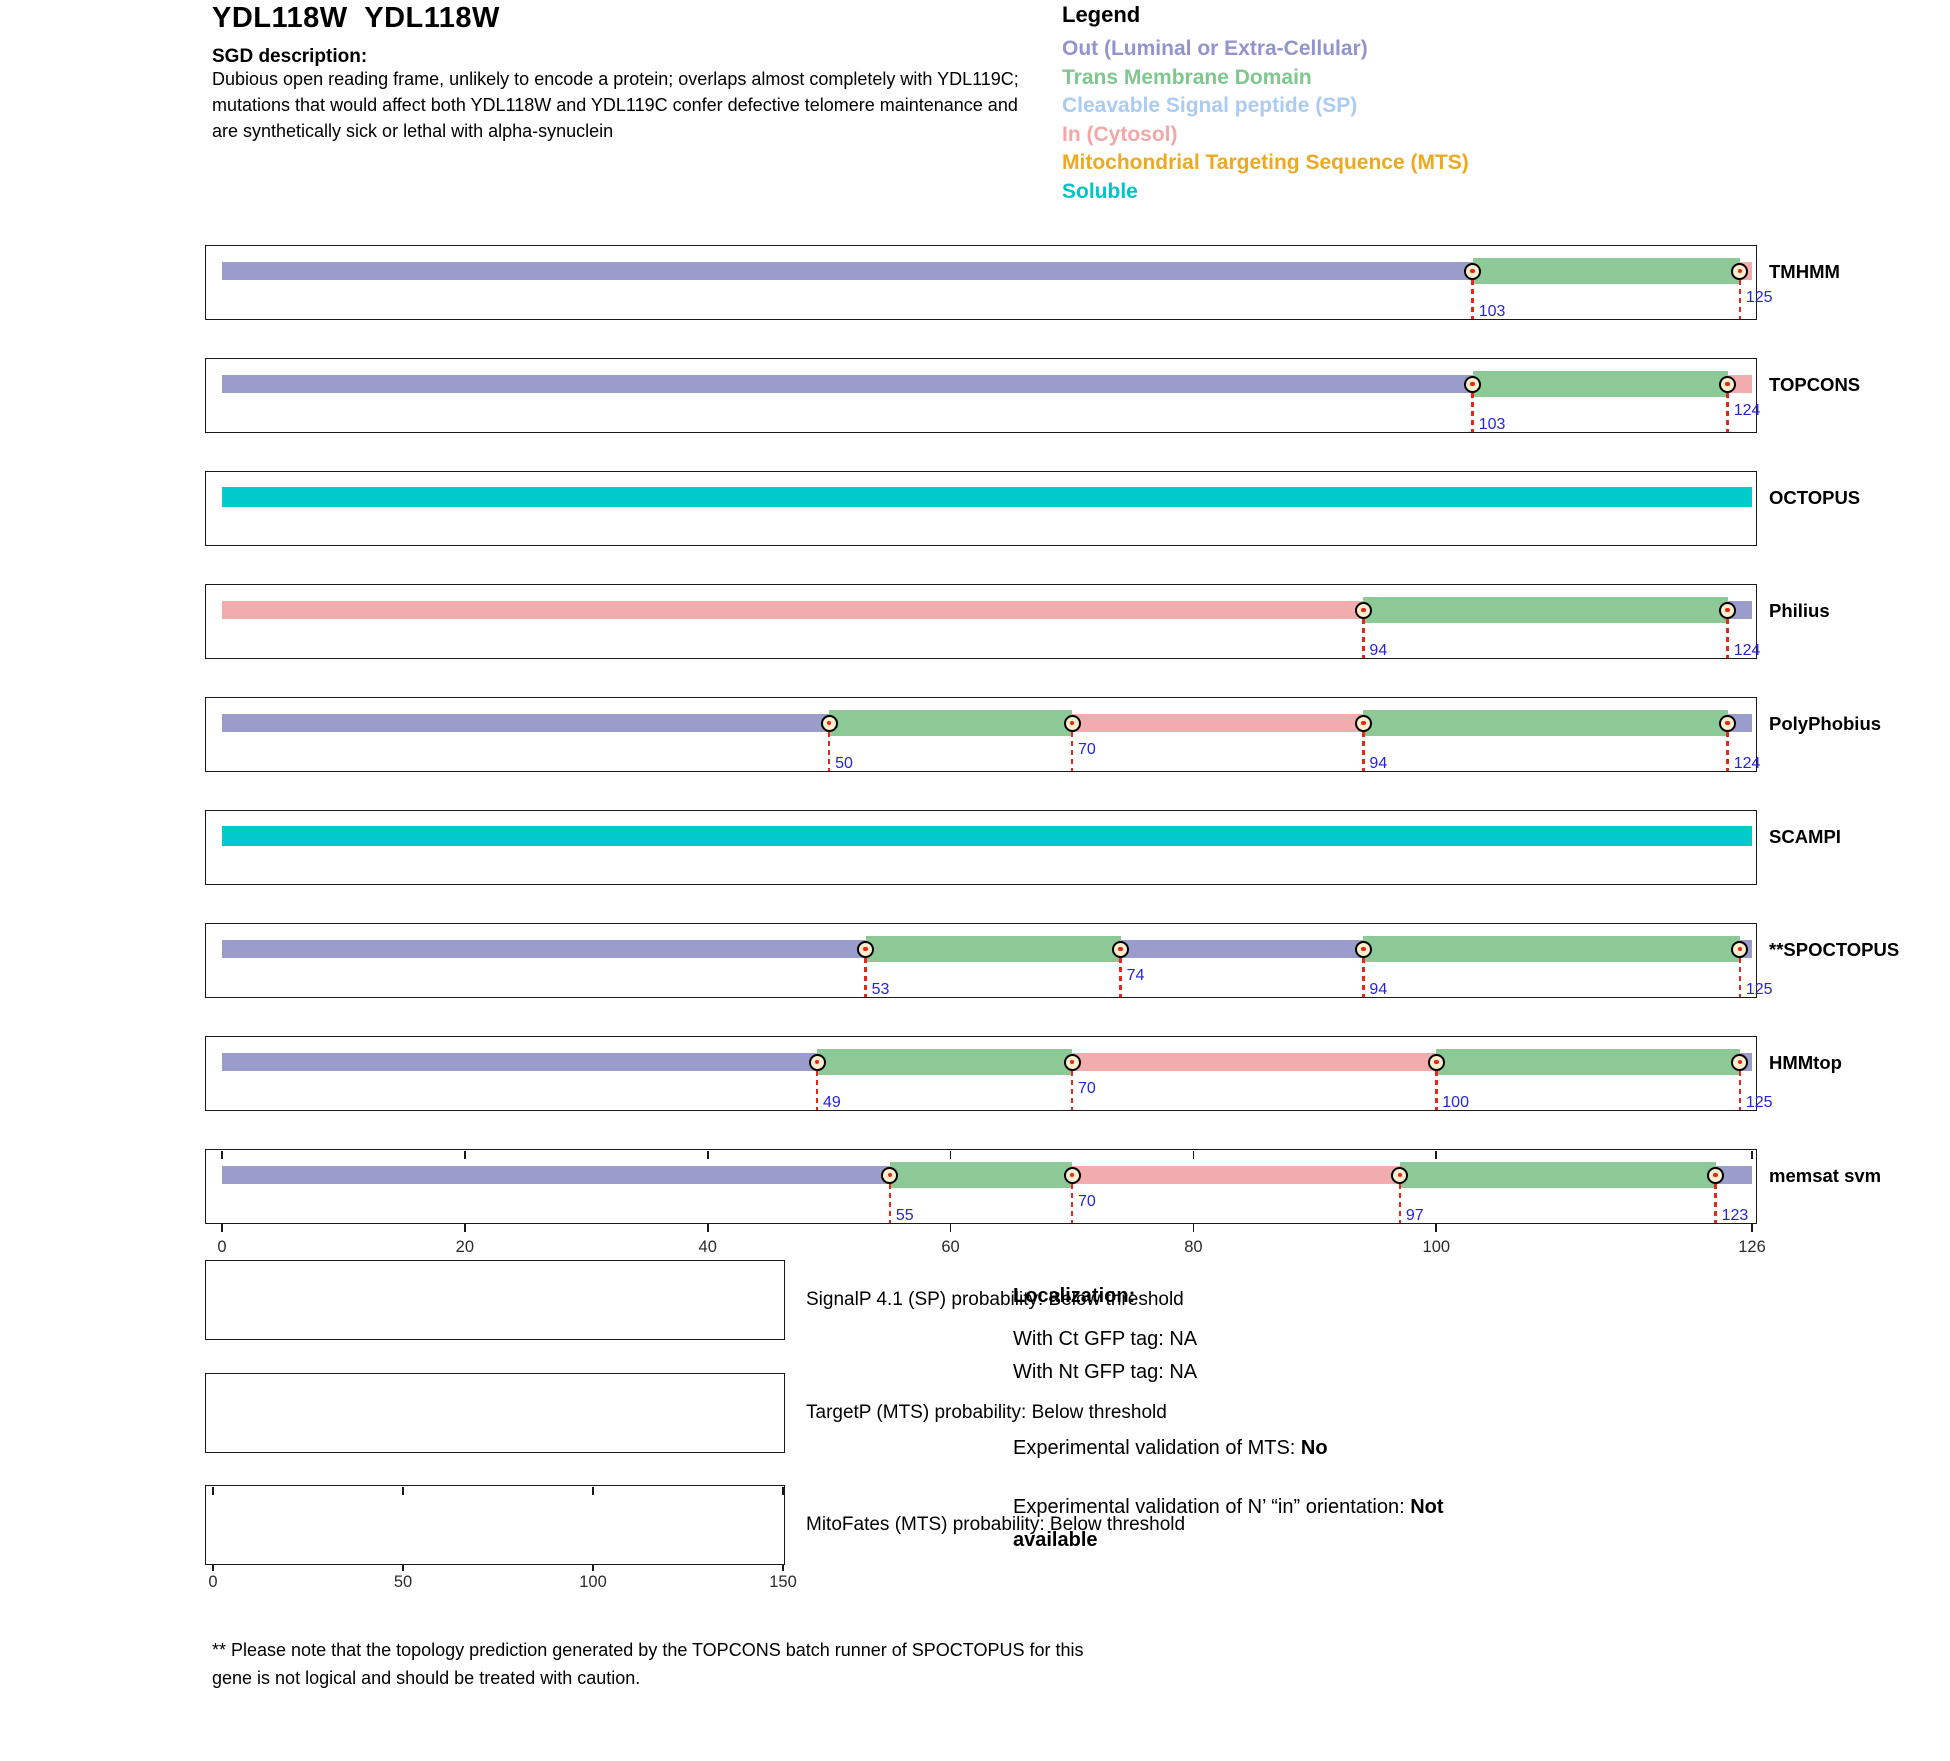 The image size is (1950, 1761). Describe the element at coordinates (1100, 191) in the screenshot. I see `legend-item-soluble: Soluble` at that location.